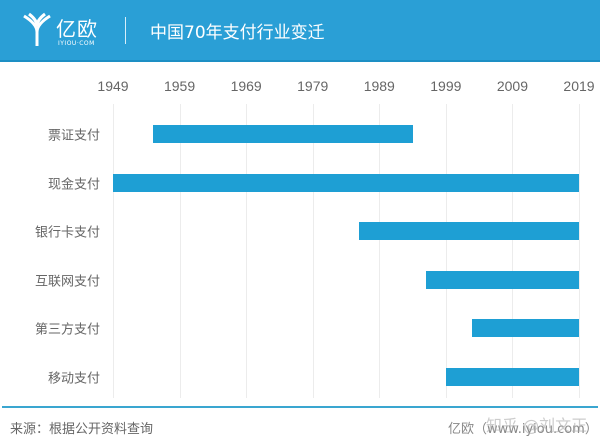  I want to click on x-tick-label: 1999, so click(446, 86).